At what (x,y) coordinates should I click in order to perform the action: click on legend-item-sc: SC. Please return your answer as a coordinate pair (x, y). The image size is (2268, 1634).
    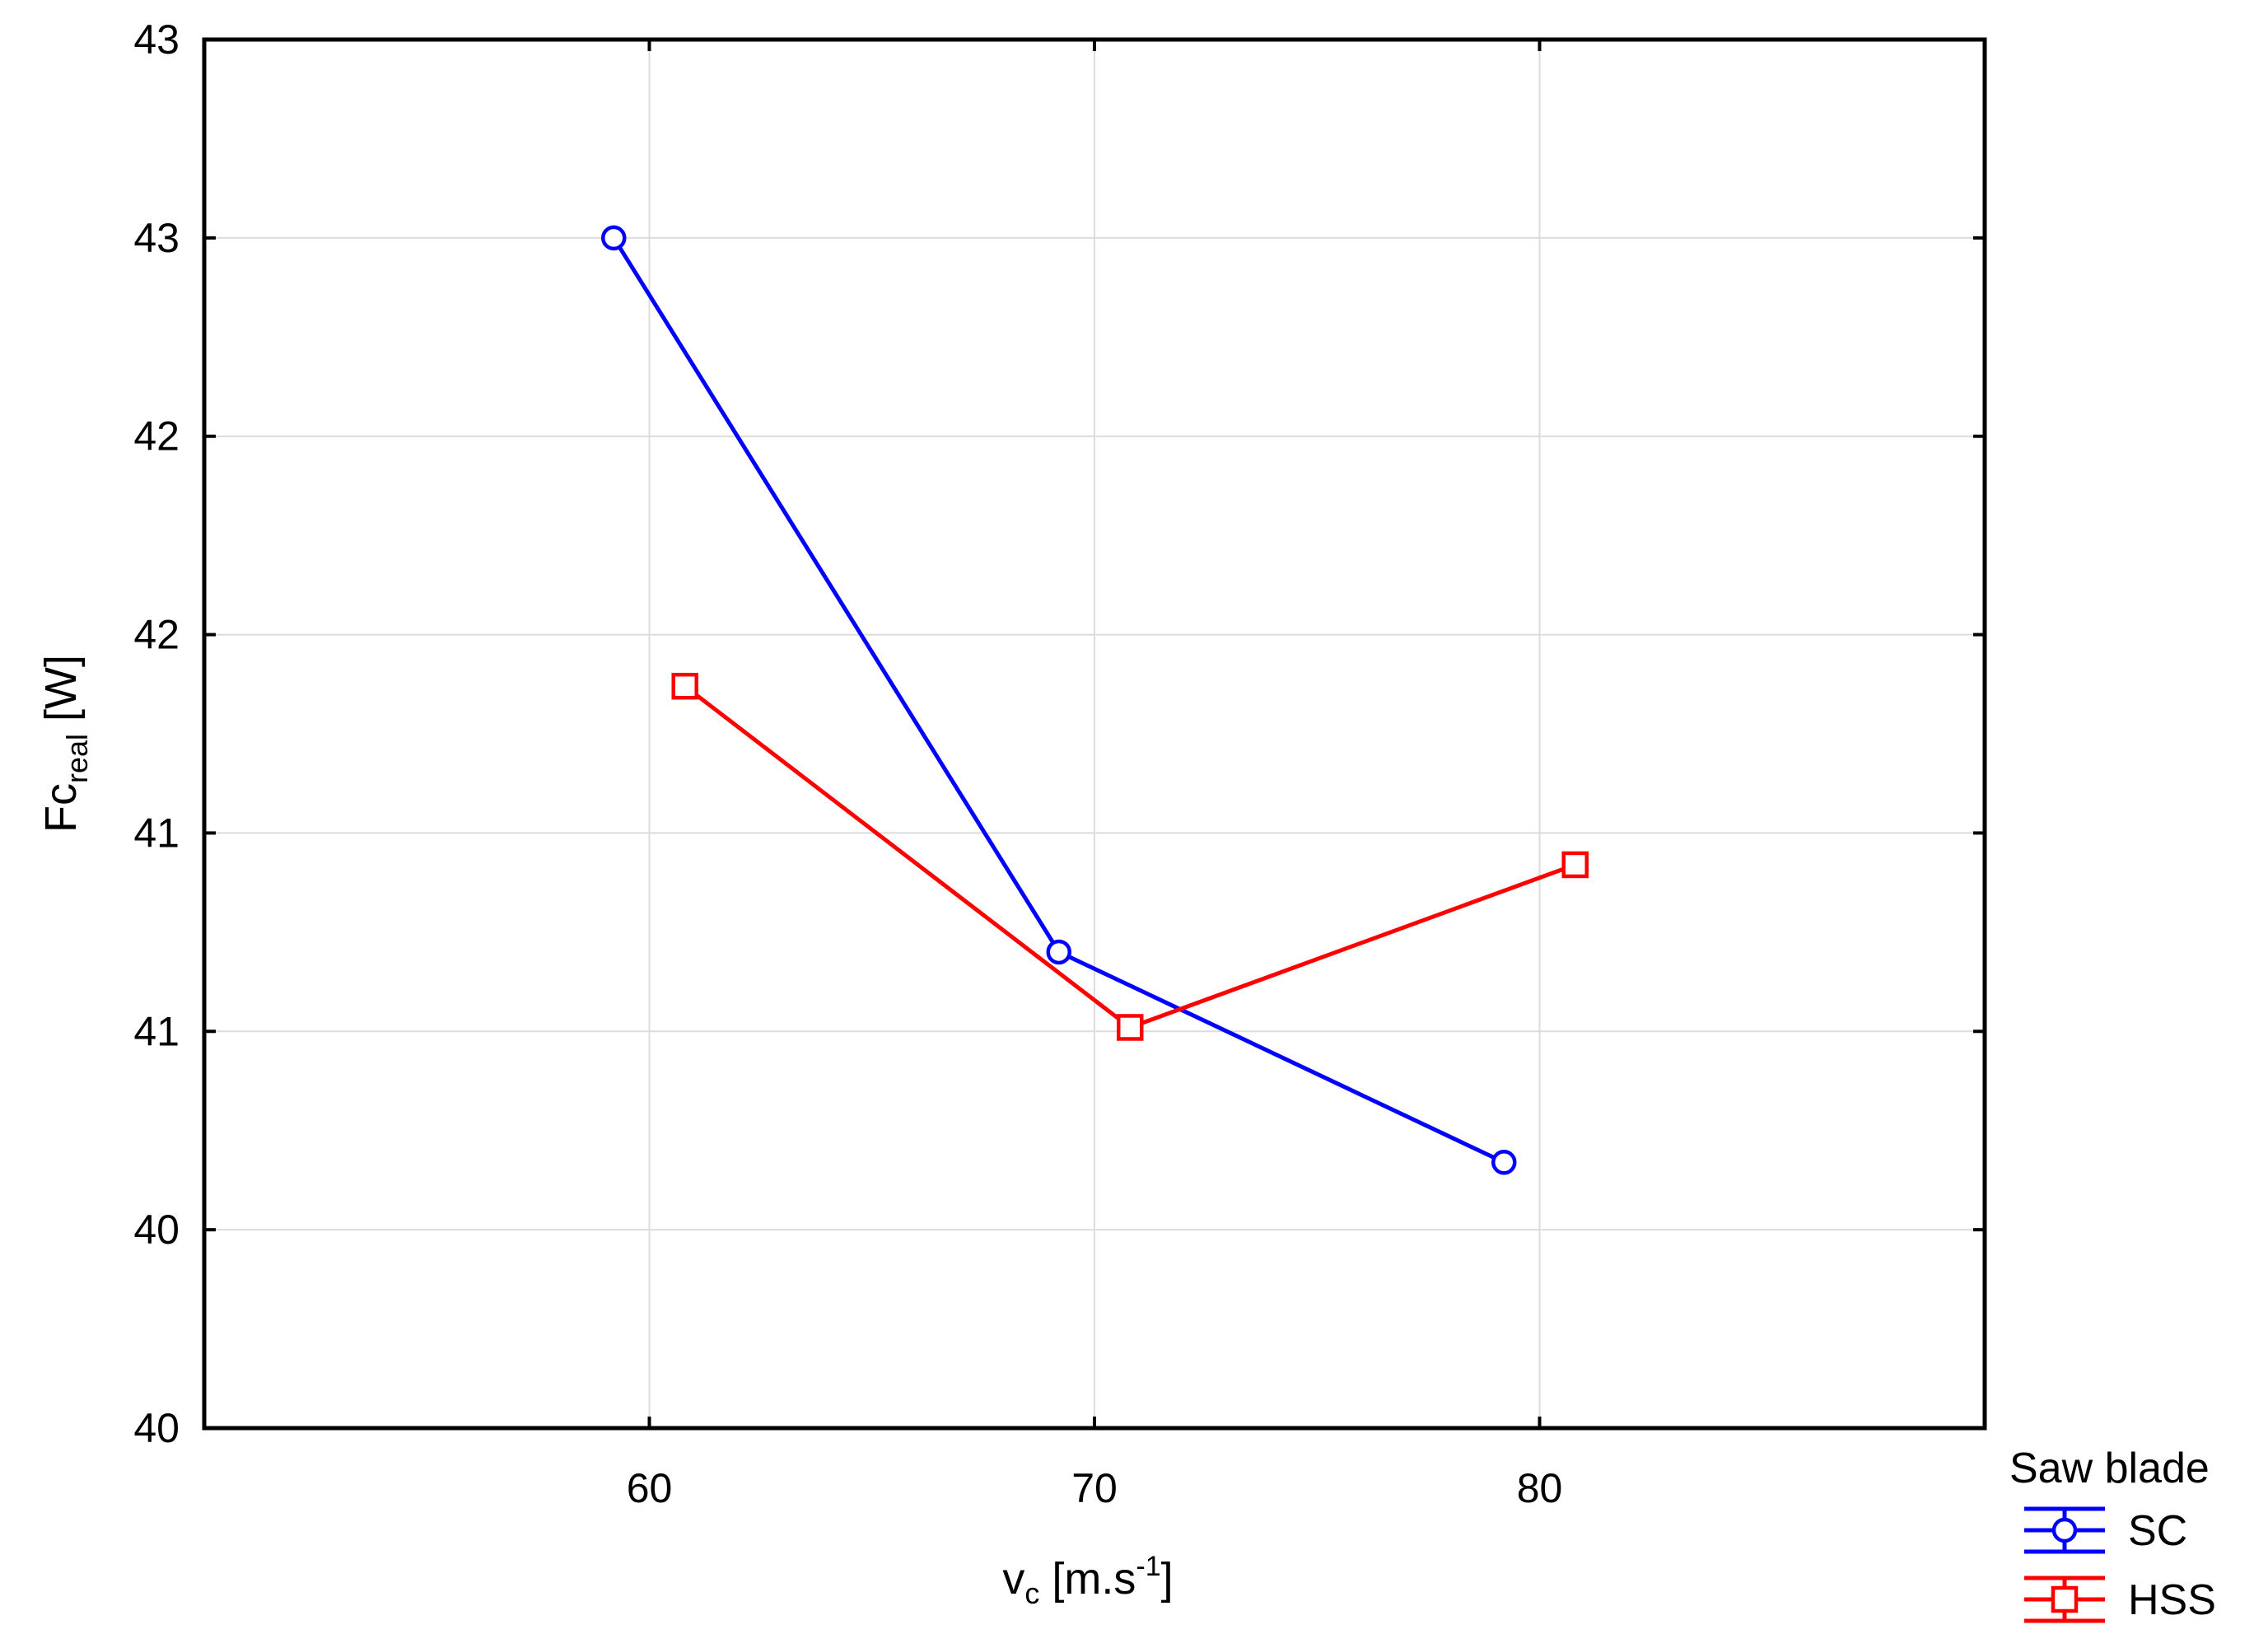
    Looking at the image, I should click on (2105, 1530).